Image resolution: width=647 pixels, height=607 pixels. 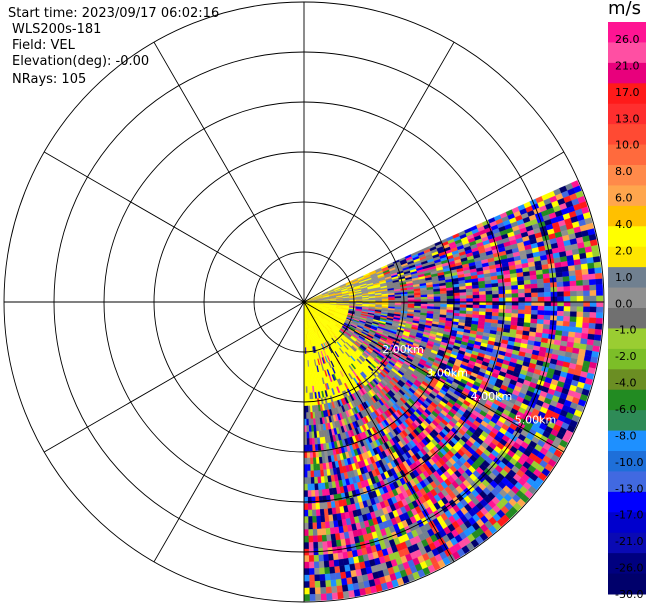 I want to click on colorbar-tick-label: 4.0, so click(x=624, y=224).